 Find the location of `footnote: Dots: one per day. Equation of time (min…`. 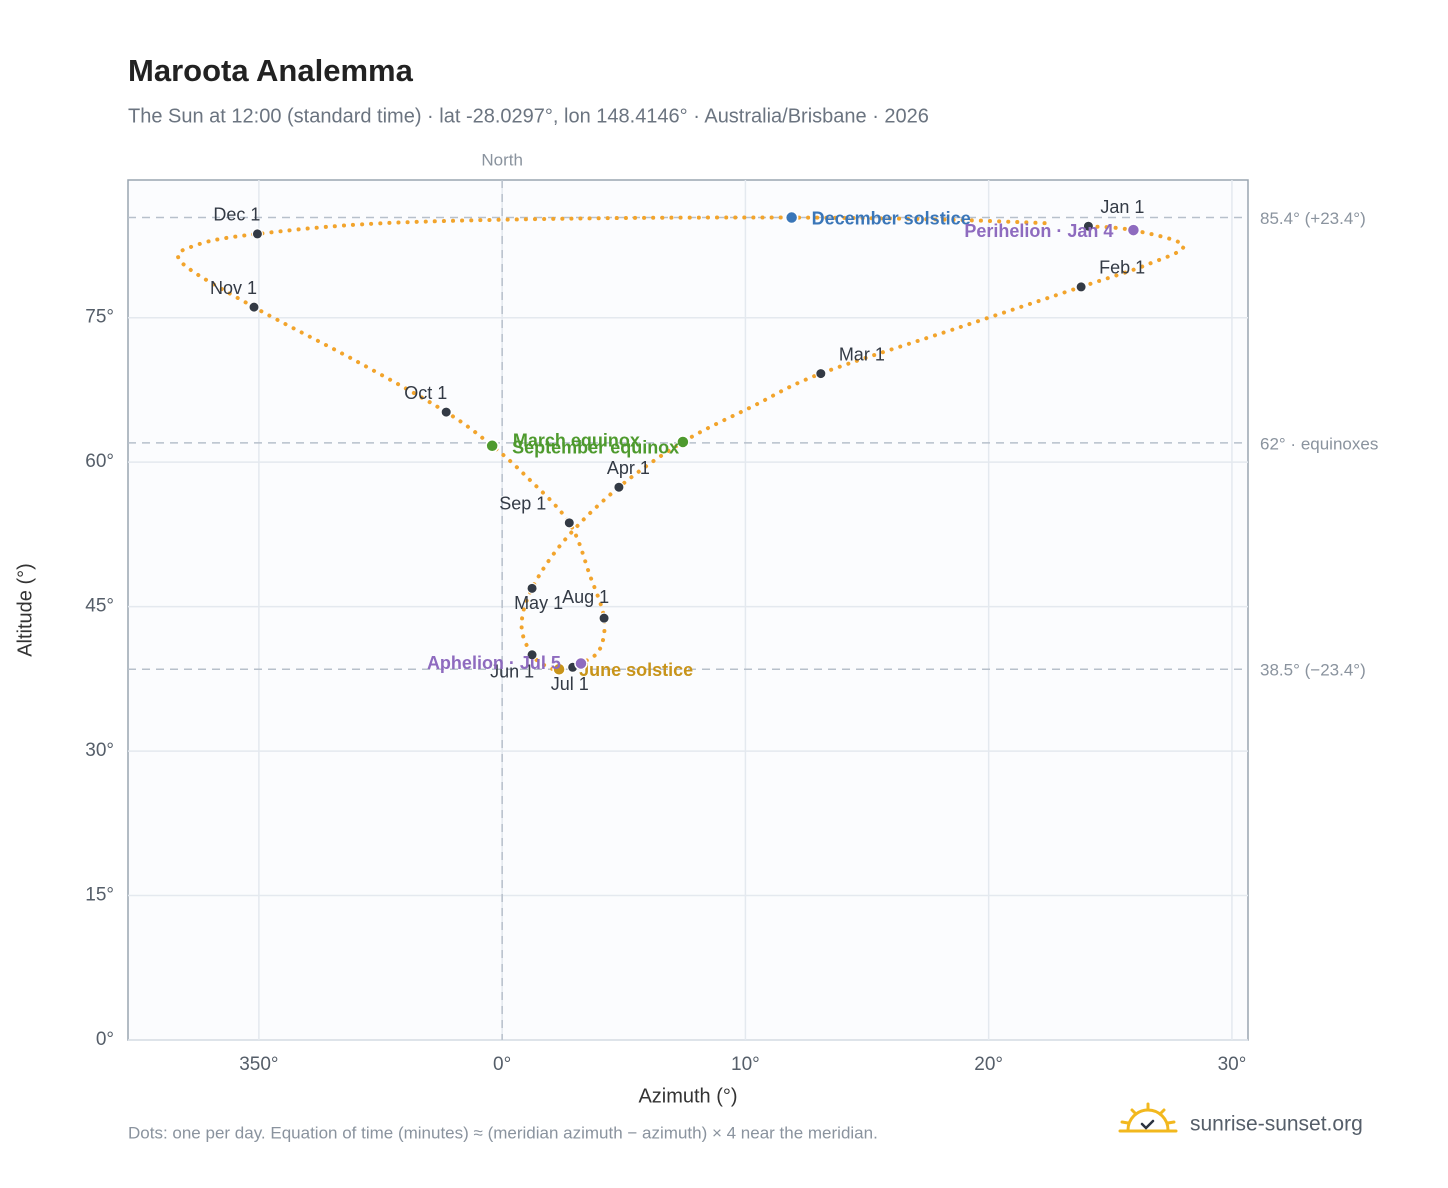

footnote: Dots: one per day. Equation of time (min… is located at coordinates (503, 1132).